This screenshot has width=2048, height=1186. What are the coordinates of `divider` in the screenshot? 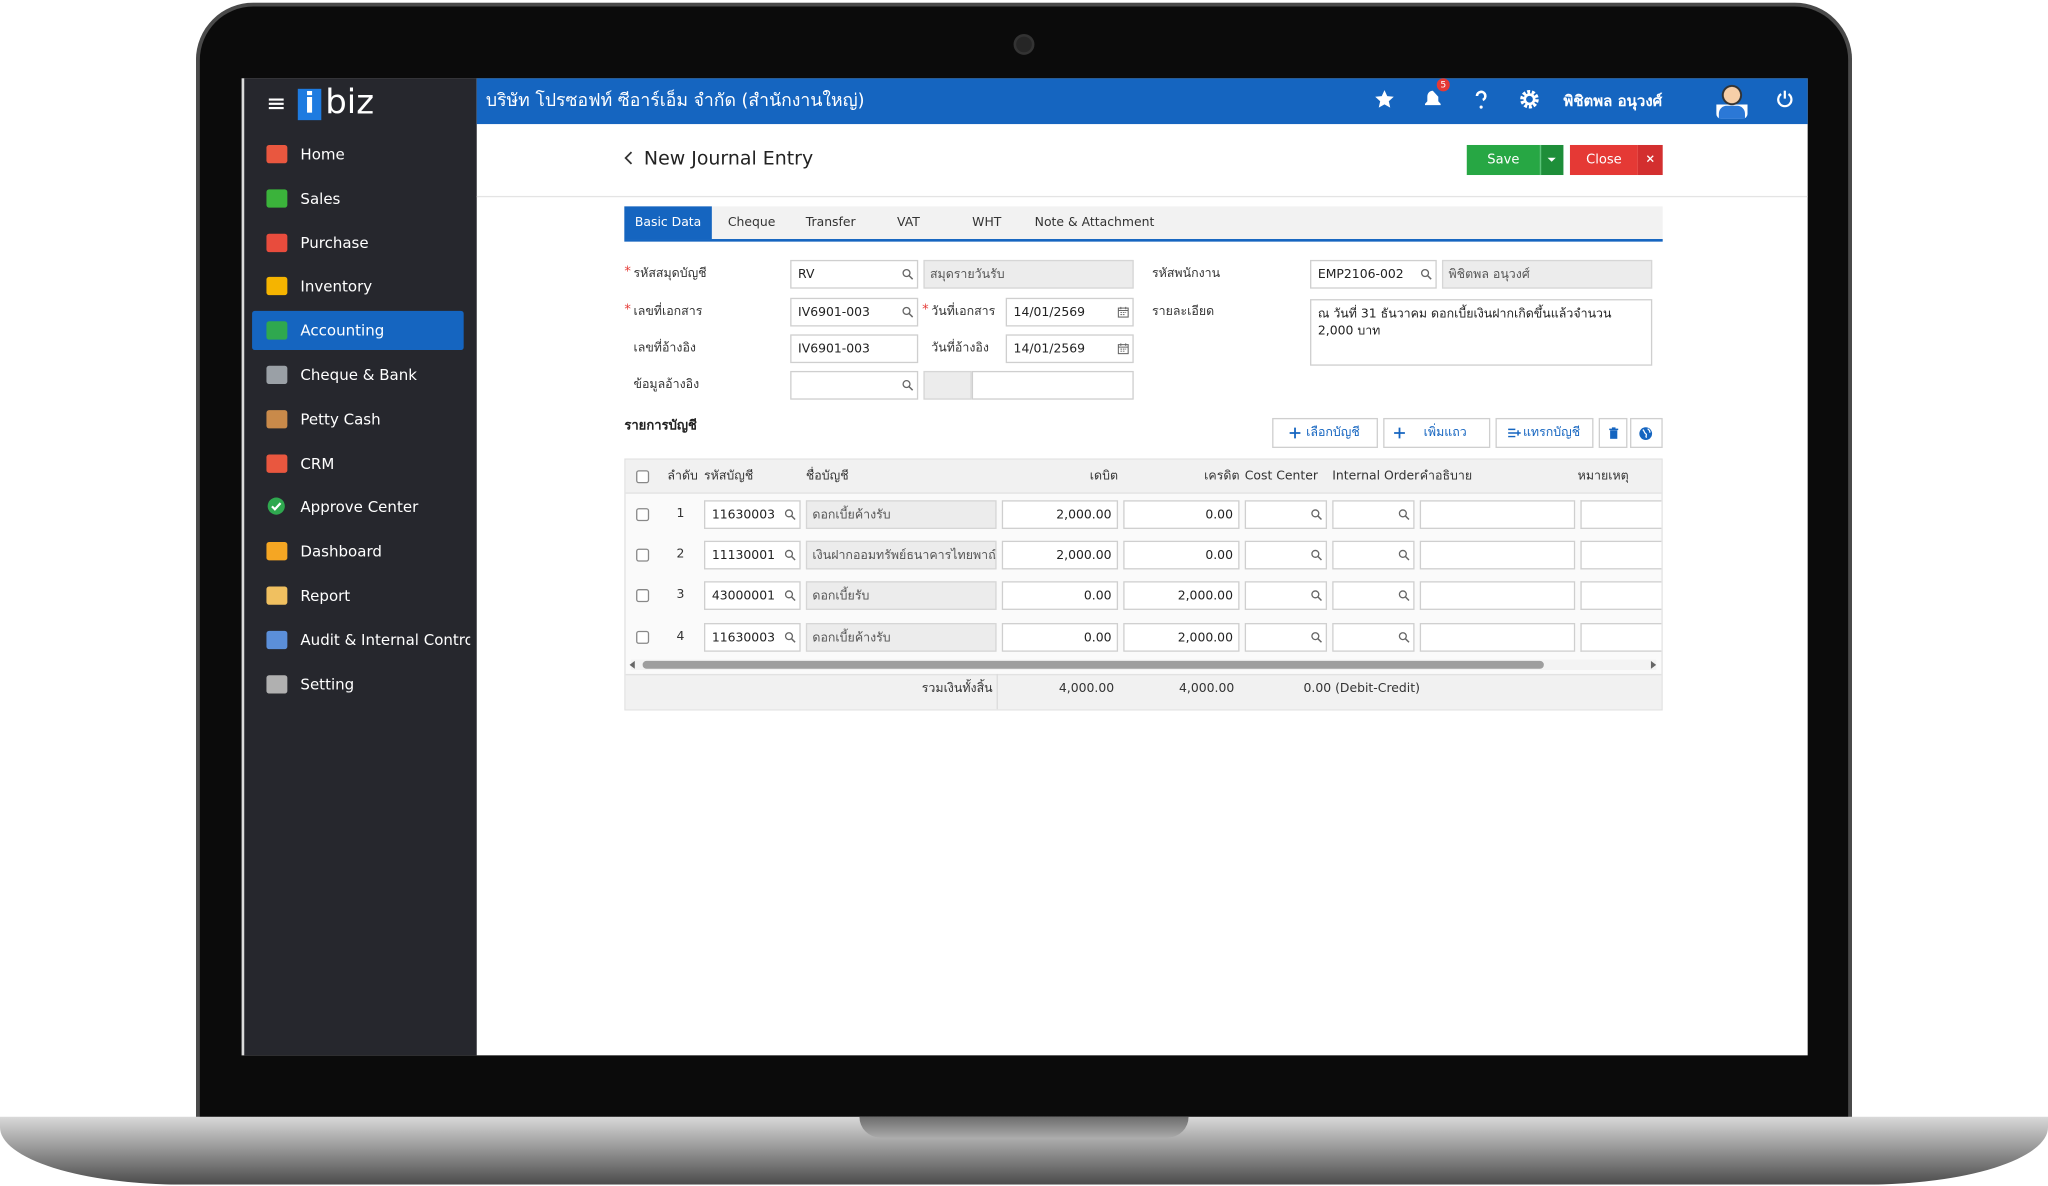 It's located at (1142, 196).